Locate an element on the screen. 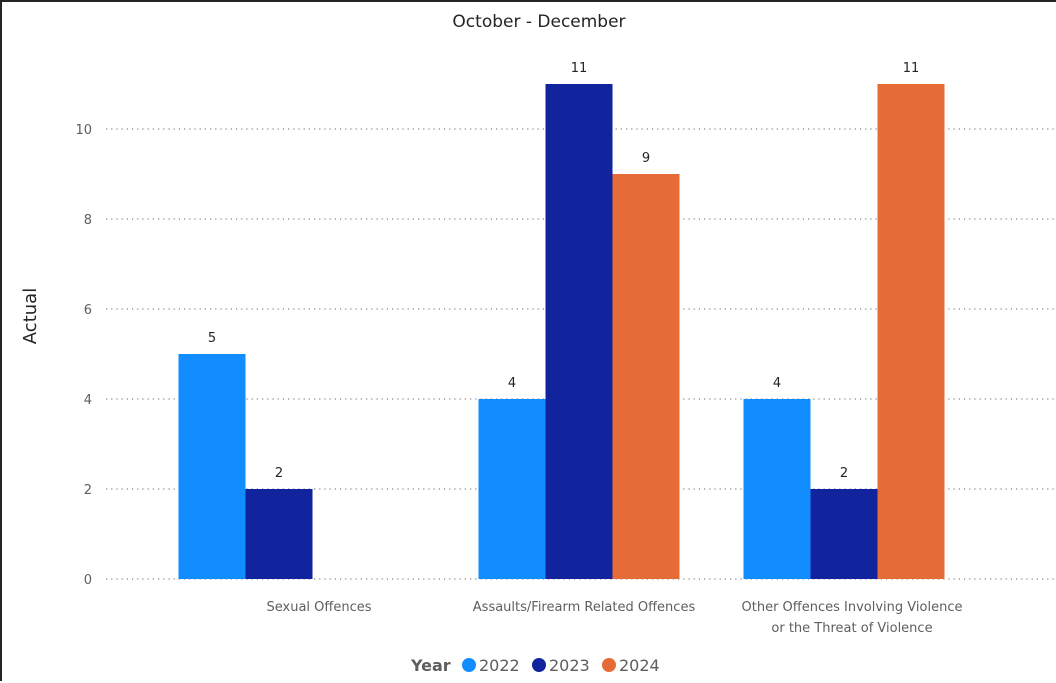 The height and width of the screenshot is (683, 1056). chart-title: October - December is located at coordinates (538, 22).